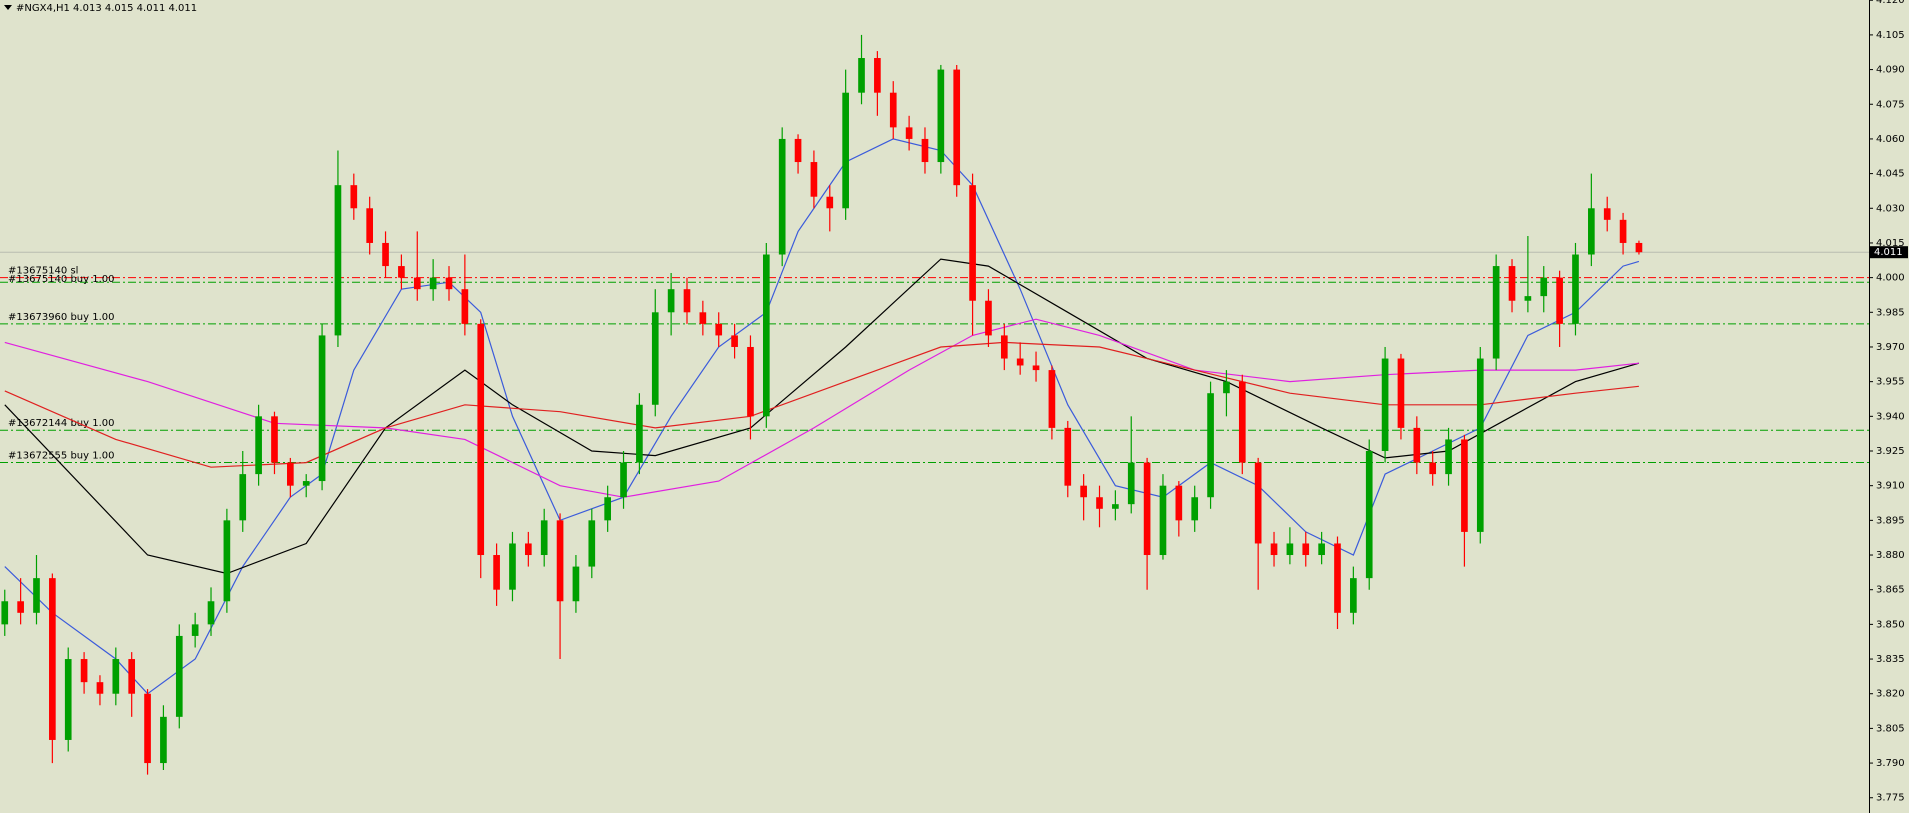  What do you see at coordinates (1890, 104) in the screenshot?
I see `y-tick-label: 4.075` at bounding box center [1890, 104].